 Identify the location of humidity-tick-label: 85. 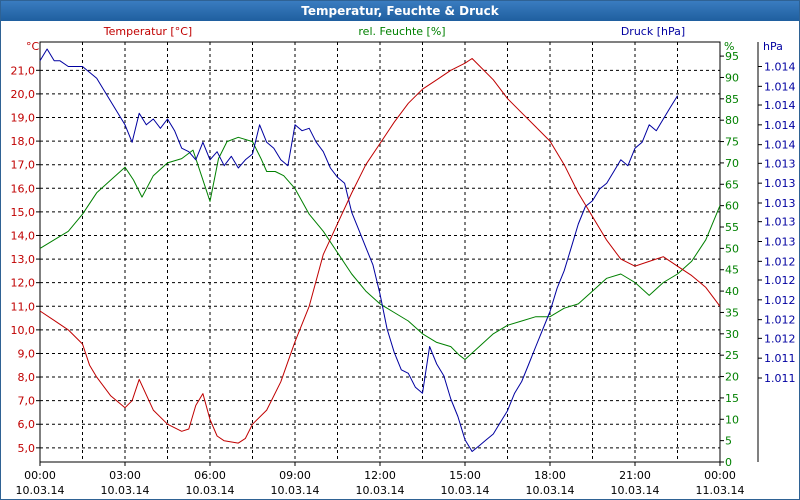
(732, 99).